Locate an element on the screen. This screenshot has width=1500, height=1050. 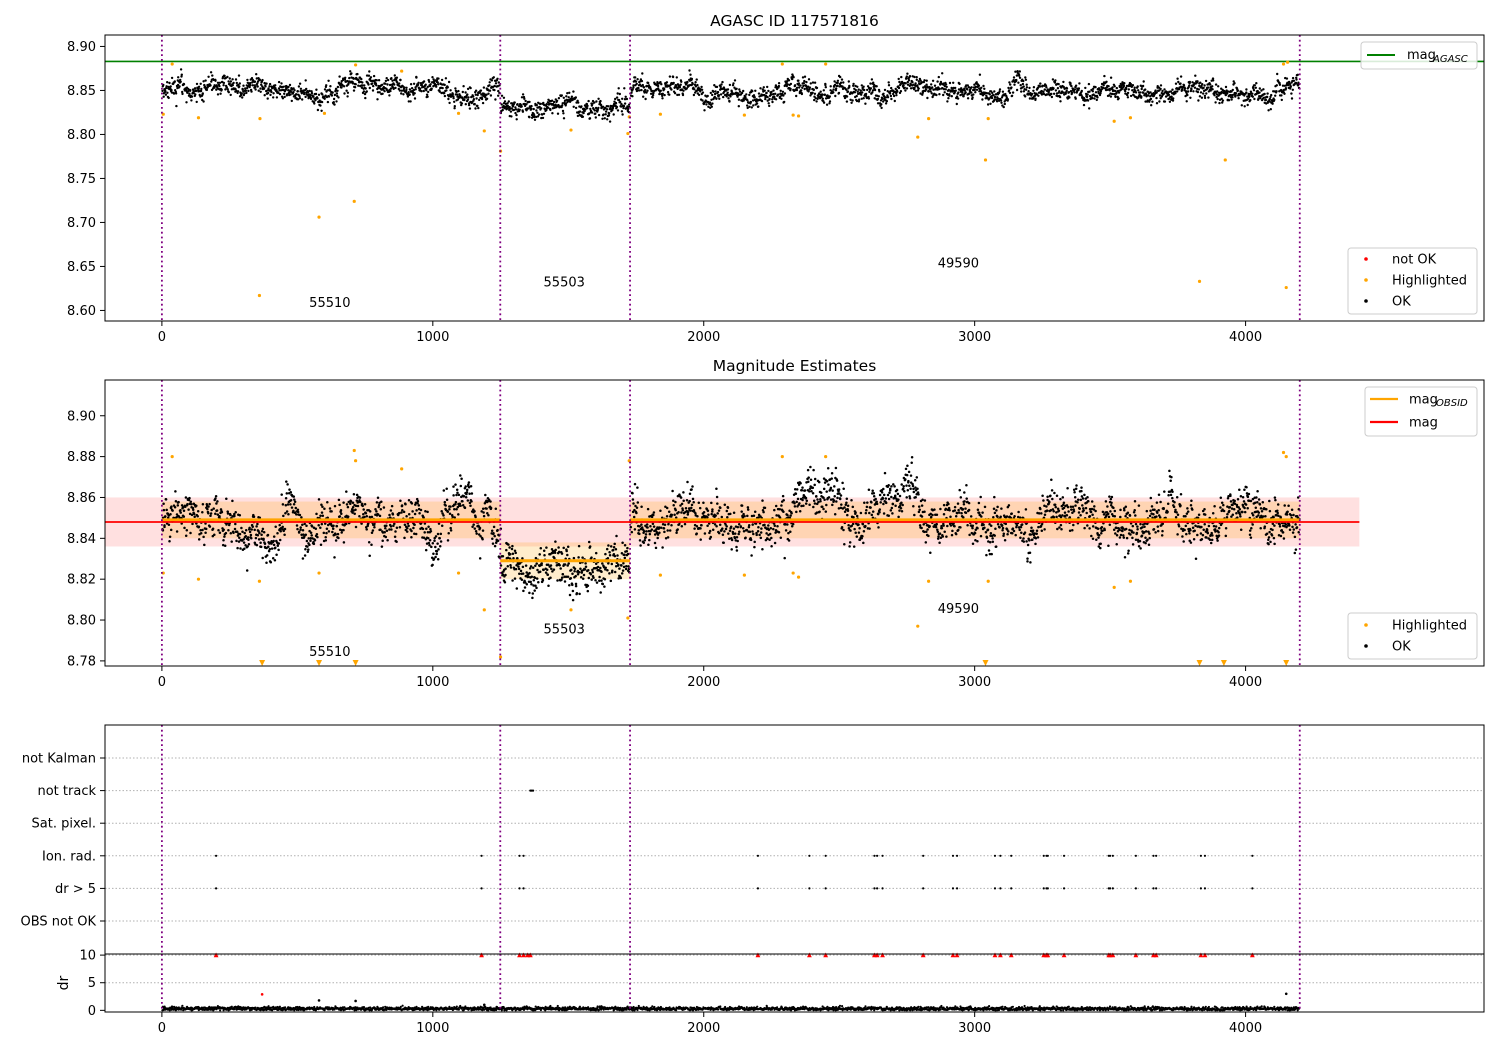
panel1-upper-legend-frame is located at coordinates (1419, 55).